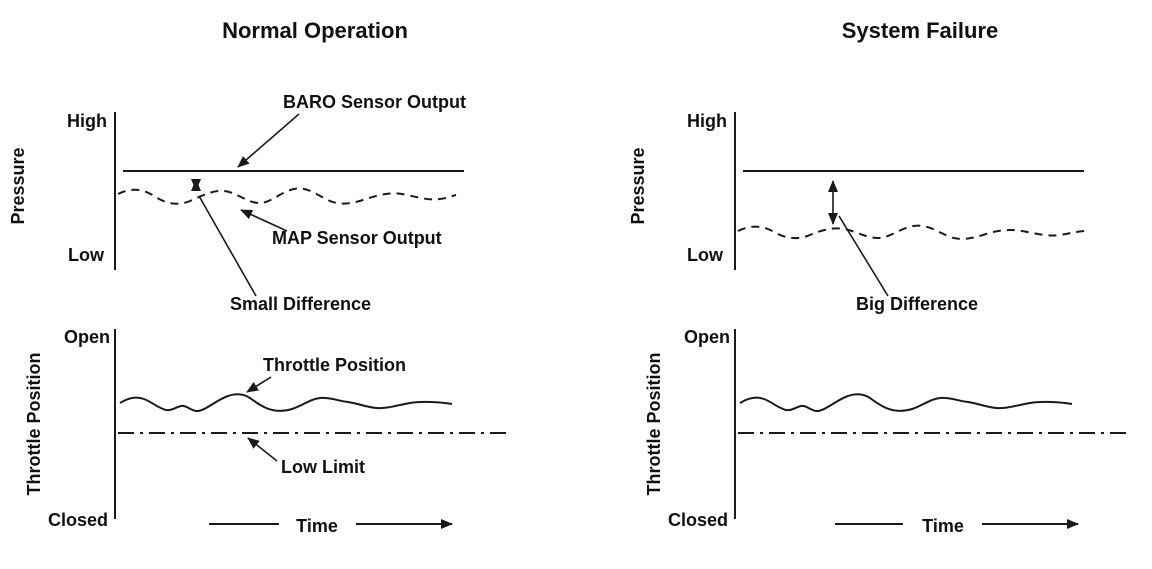 The image size is (1152, 569). Describe the element at coordinates (857, 212) in the screenshot. I see `pressure-chart-failure: High Low Pressure Big Difference` at that location.